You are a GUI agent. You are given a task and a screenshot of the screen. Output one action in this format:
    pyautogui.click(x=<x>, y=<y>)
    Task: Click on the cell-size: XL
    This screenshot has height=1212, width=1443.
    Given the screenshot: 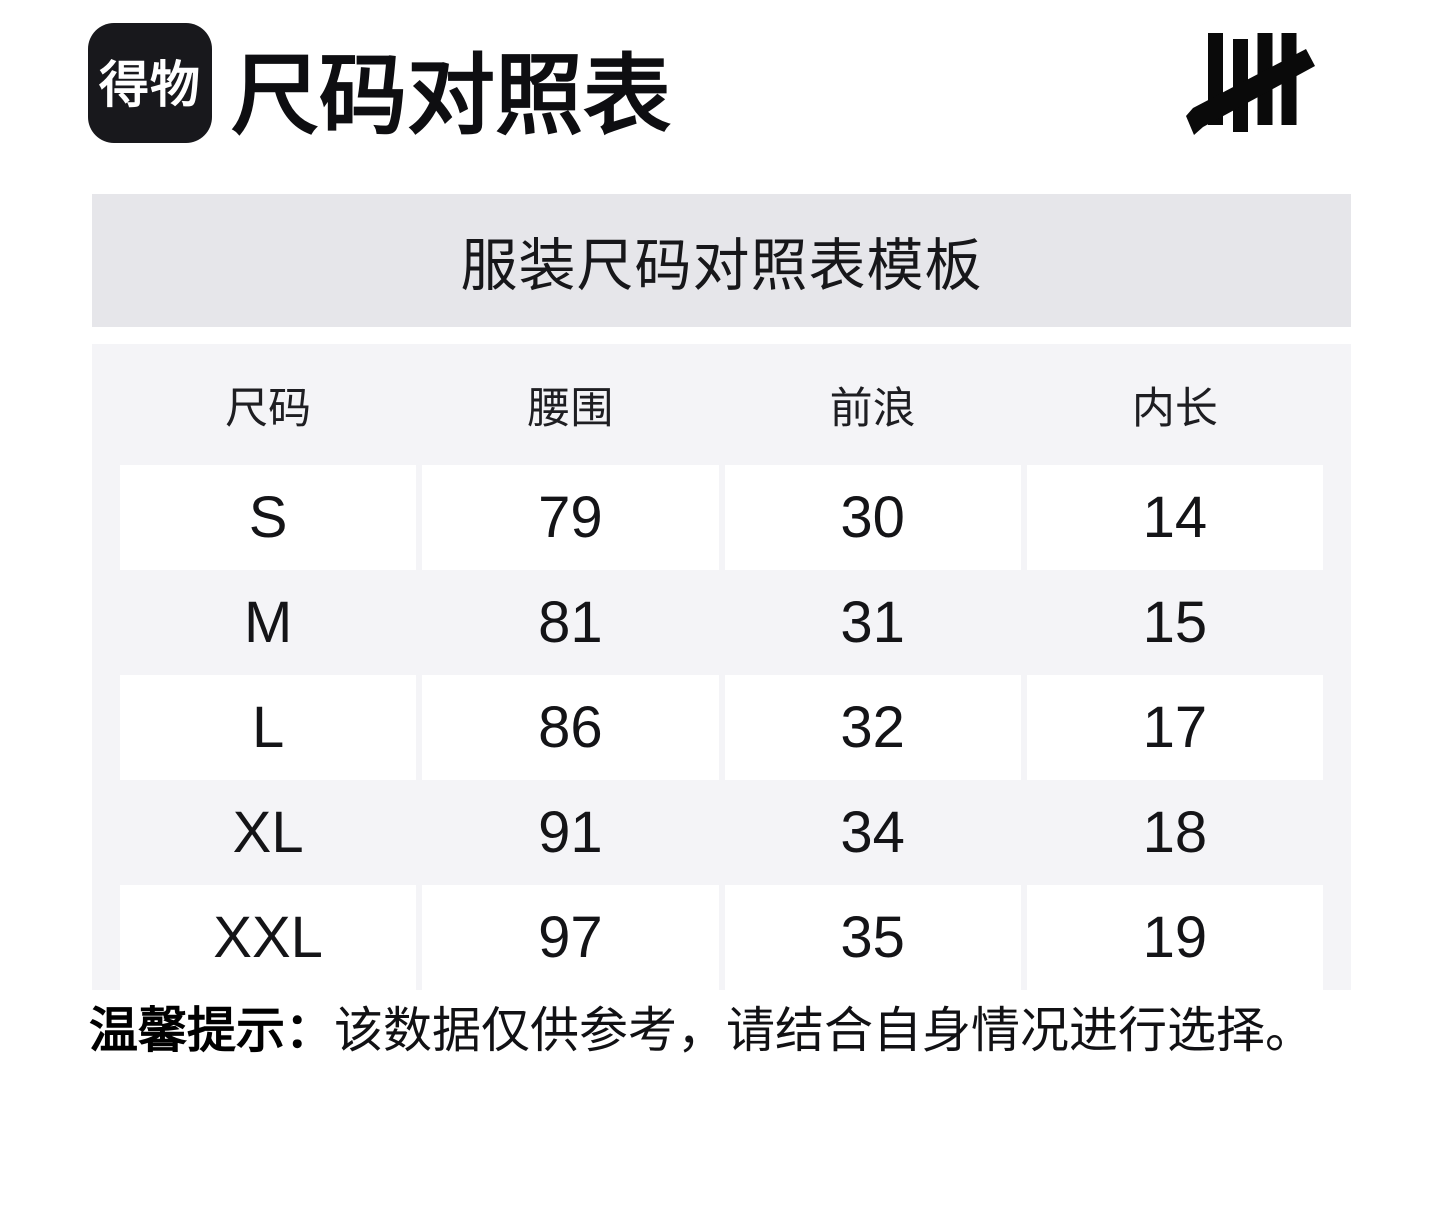 What is the action you would take?
    pyautogui.click(x=268, y=832)
    